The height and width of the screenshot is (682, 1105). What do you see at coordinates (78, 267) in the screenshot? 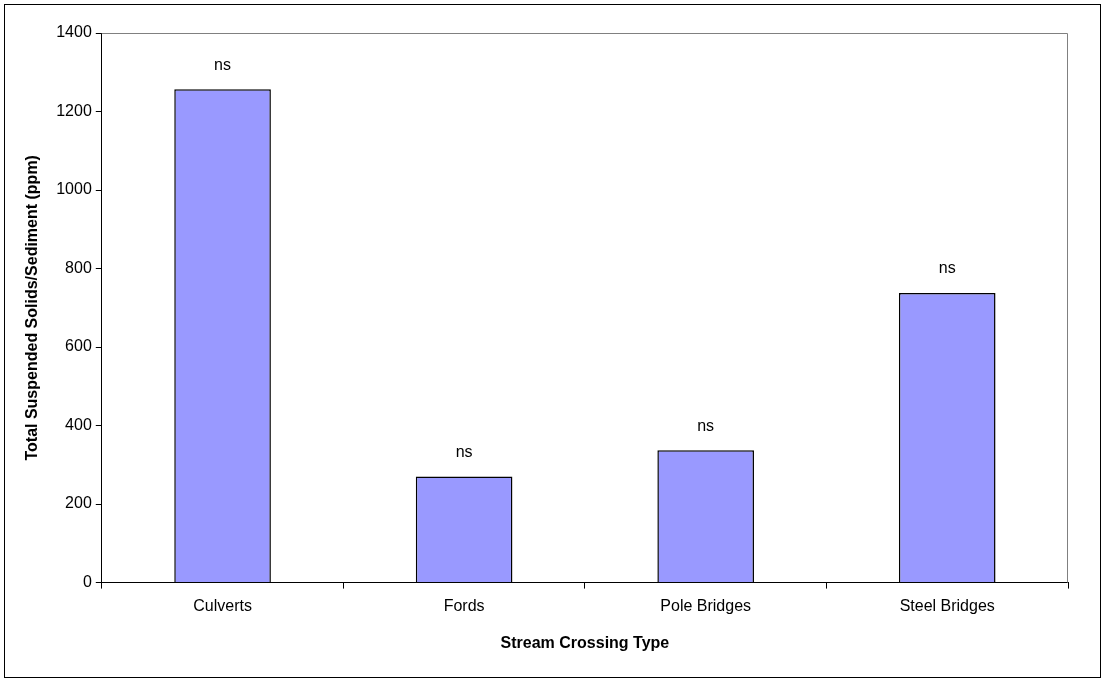
I see `y-tick-label: 800` at bounding box center [78, 267].